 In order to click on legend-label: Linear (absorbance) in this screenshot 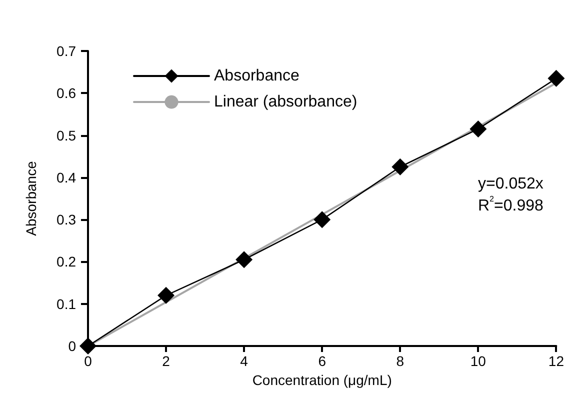, I will do `click(286, 102)`.